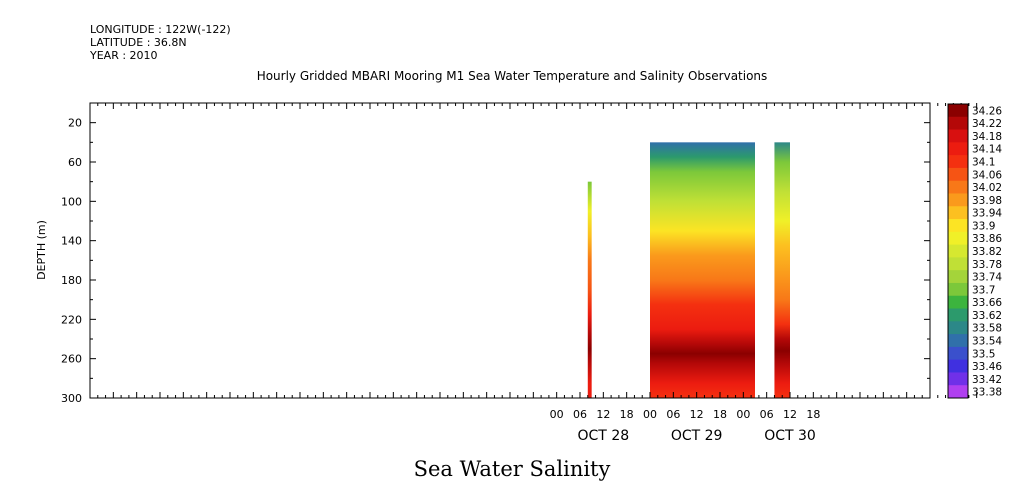 The width and height of the screenshot is (1009, 504). What do you see at coordinates (138, 42) in the screenshot?
I see `latitude-label: LATITUDE : 36.8N` at bounding box center [138, 42].